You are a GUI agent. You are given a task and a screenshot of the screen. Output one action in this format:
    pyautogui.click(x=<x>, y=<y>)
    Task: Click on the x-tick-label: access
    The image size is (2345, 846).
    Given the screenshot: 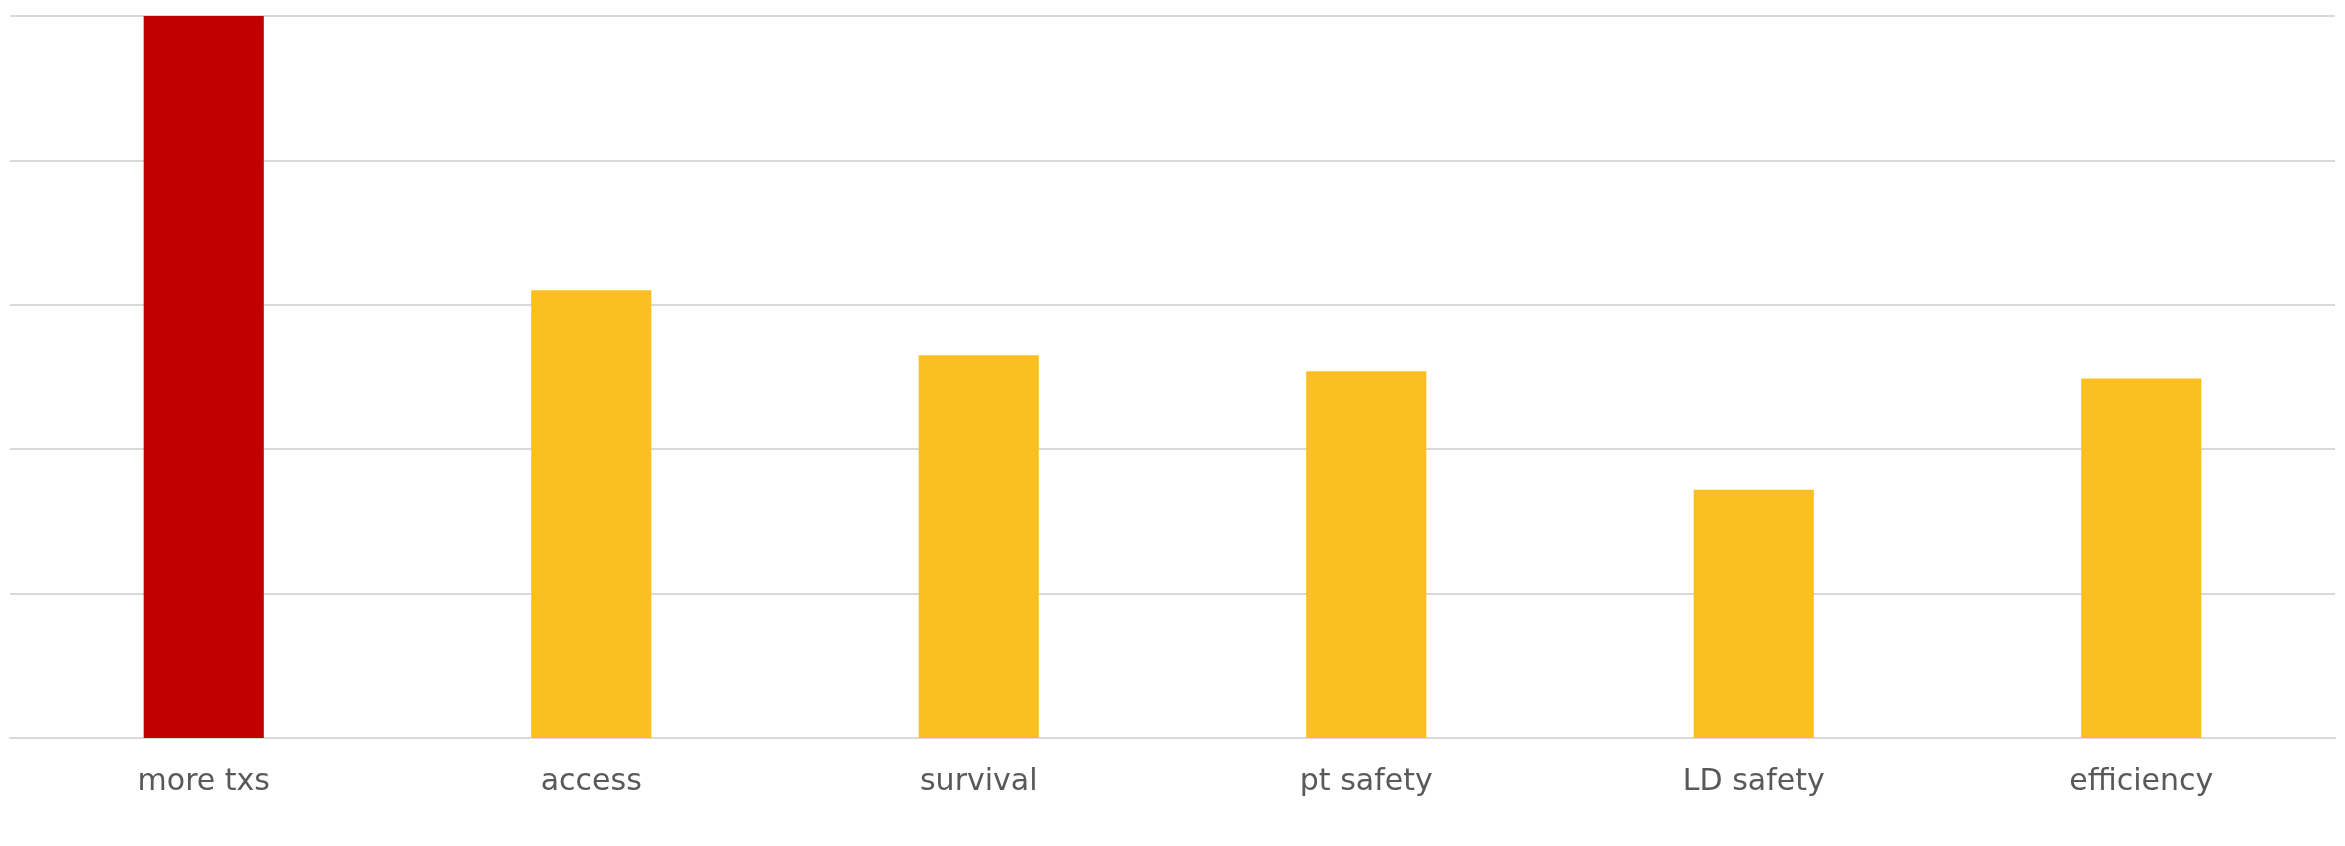 What is the action you would take?
    pyautogui.click(x=591, y=779)
    